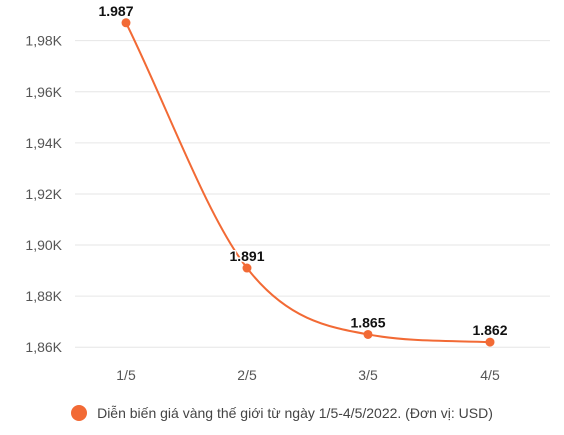 This screenshot has height=435, width=564. I want to click on y-tick-label: 1,90K, so click(43, 245).